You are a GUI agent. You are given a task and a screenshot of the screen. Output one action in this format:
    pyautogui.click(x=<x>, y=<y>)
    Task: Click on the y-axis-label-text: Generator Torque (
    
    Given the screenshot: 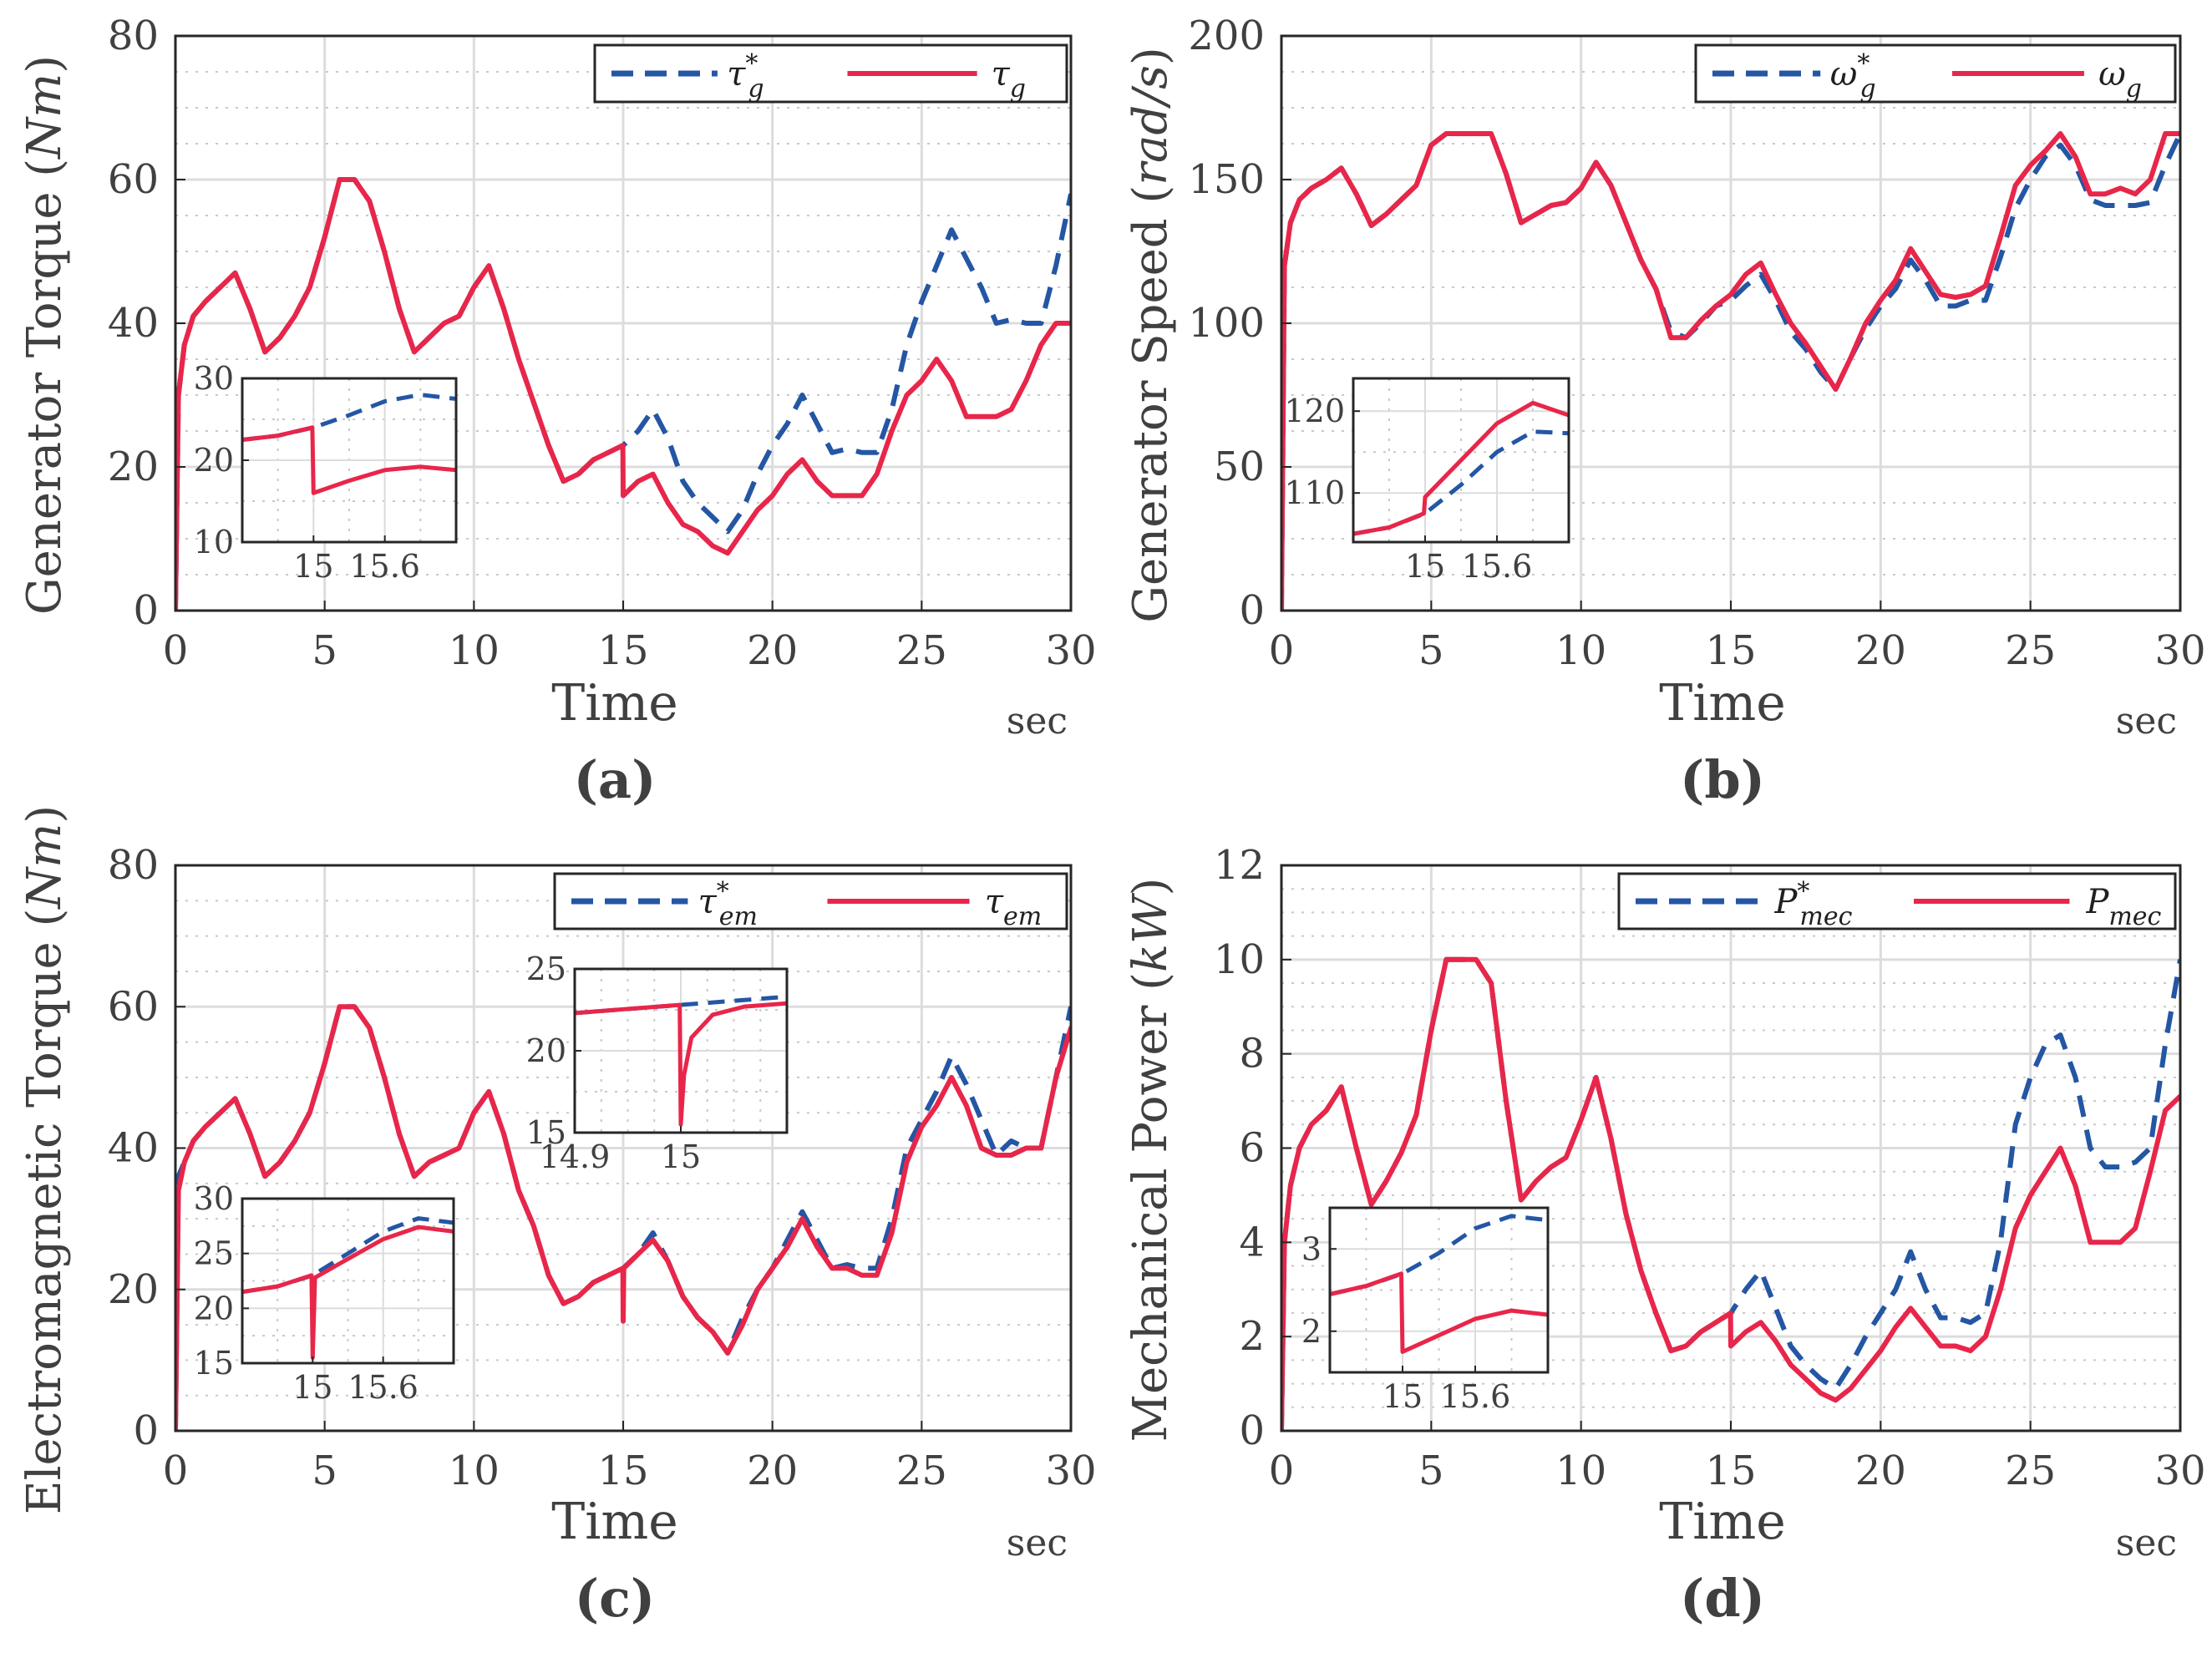 What is the action you would take?
    pyautogui.click(x=45, y=387)
    